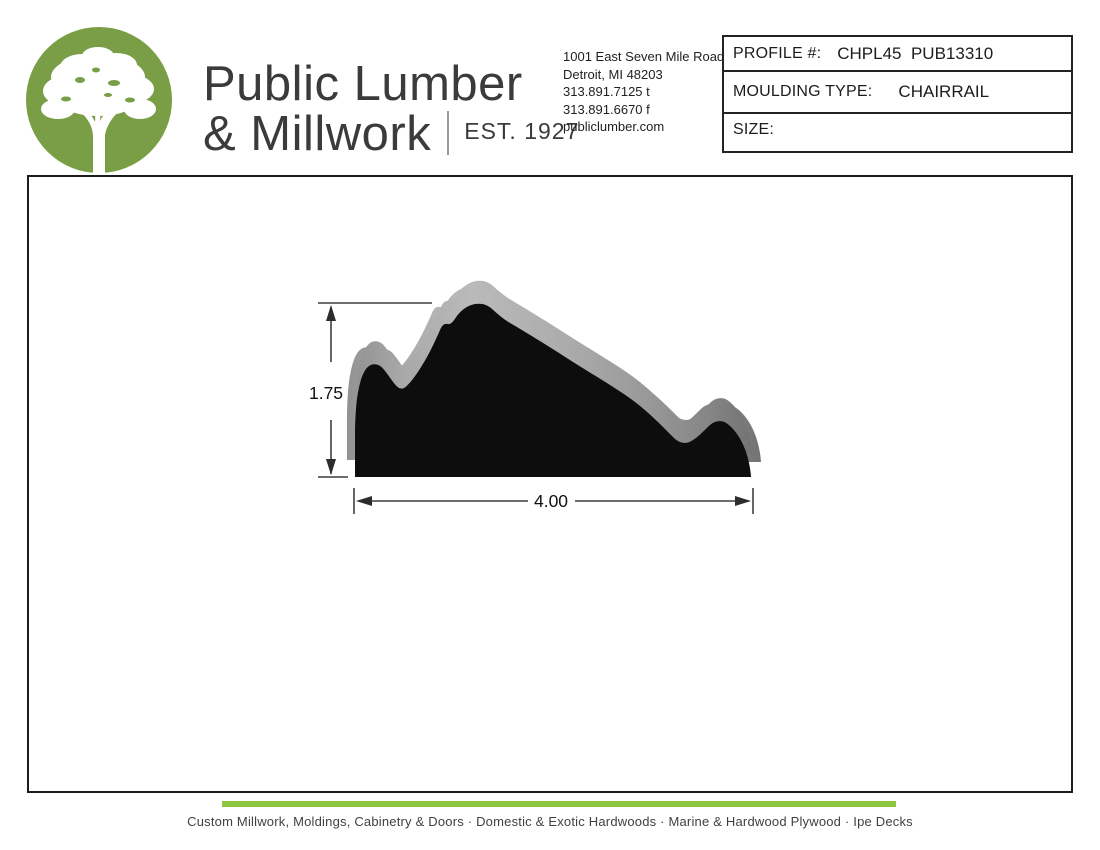 This screenshot has width=1100, height=850. Describe the element at coordinates (606, 109) in the screenshot. I see `fax-line: 313.891.6670 f` at that location.